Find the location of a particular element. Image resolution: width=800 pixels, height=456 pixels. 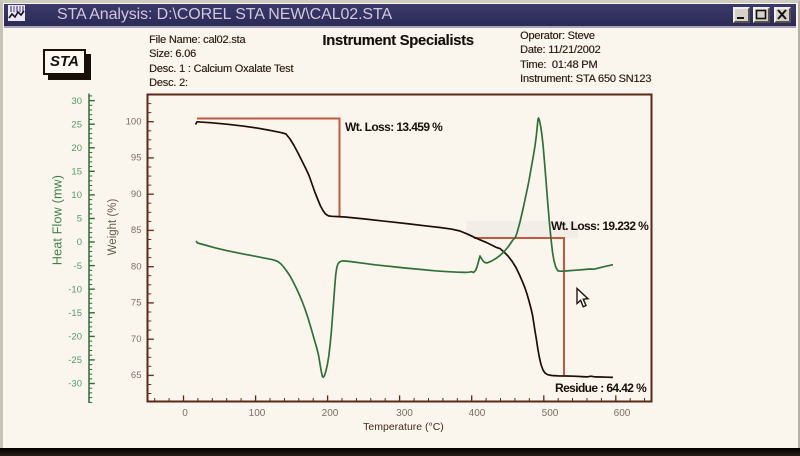

svg-text: 30 is located at coordinates (76, 101).